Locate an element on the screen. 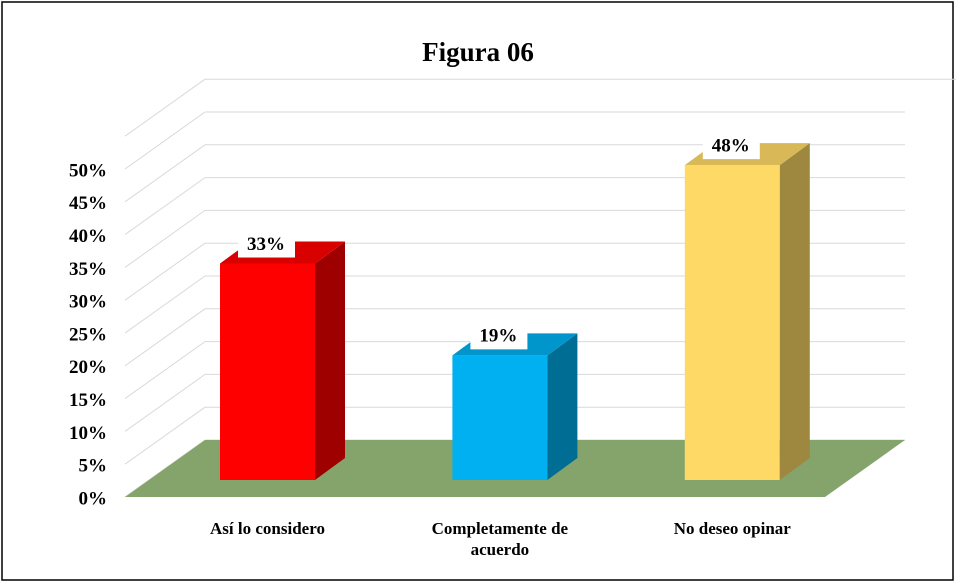 The width and height of the screenshot is (956, 588). value-label: 33% is located at coordinates (266, 244).